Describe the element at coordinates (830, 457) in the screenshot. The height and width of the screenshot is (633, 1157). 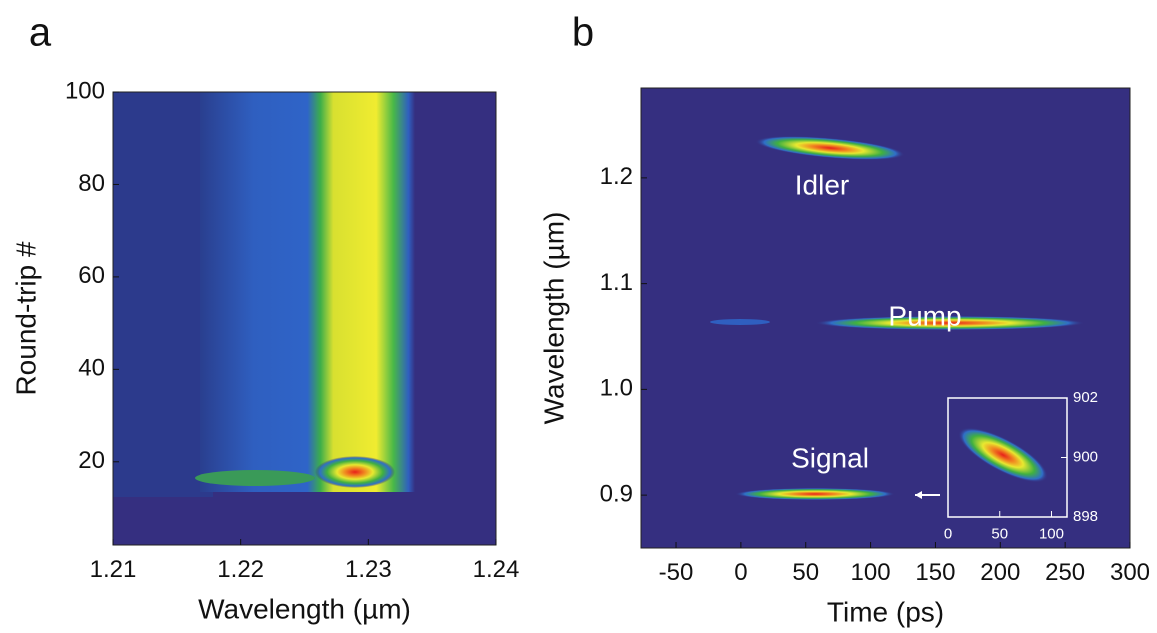
I see `annotation: Signal` at that location.